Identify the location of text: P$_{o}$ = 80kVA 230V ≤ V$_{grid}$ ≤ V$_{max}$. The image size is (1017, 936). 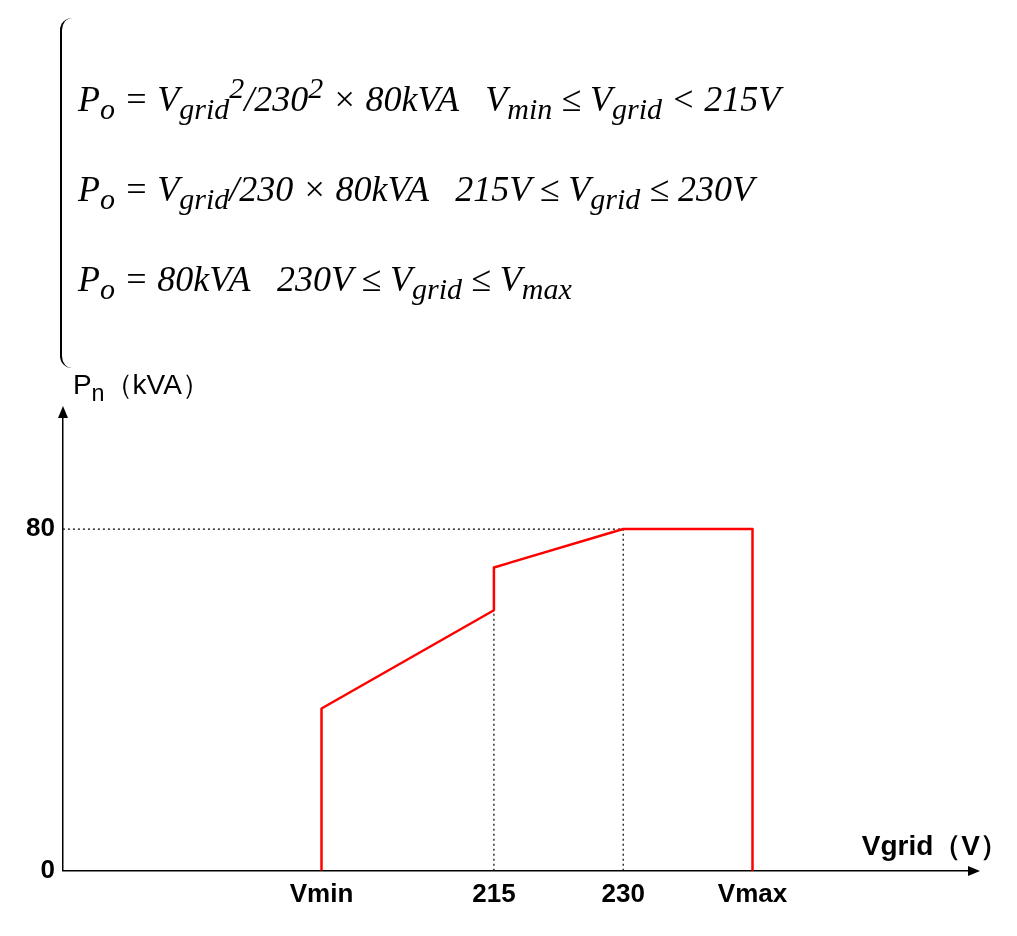
(325, 283).